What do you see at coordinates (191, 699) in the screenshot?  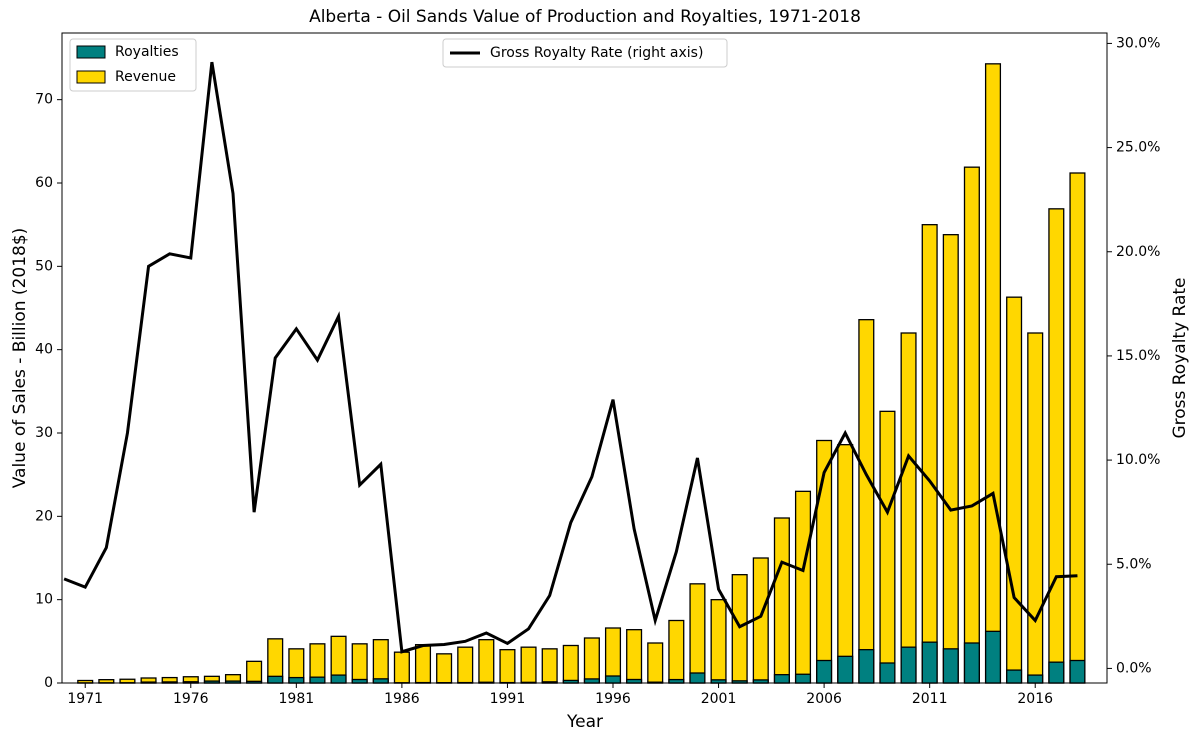 I see `x-tick-label: 1976` at bounding box center [191, 699].